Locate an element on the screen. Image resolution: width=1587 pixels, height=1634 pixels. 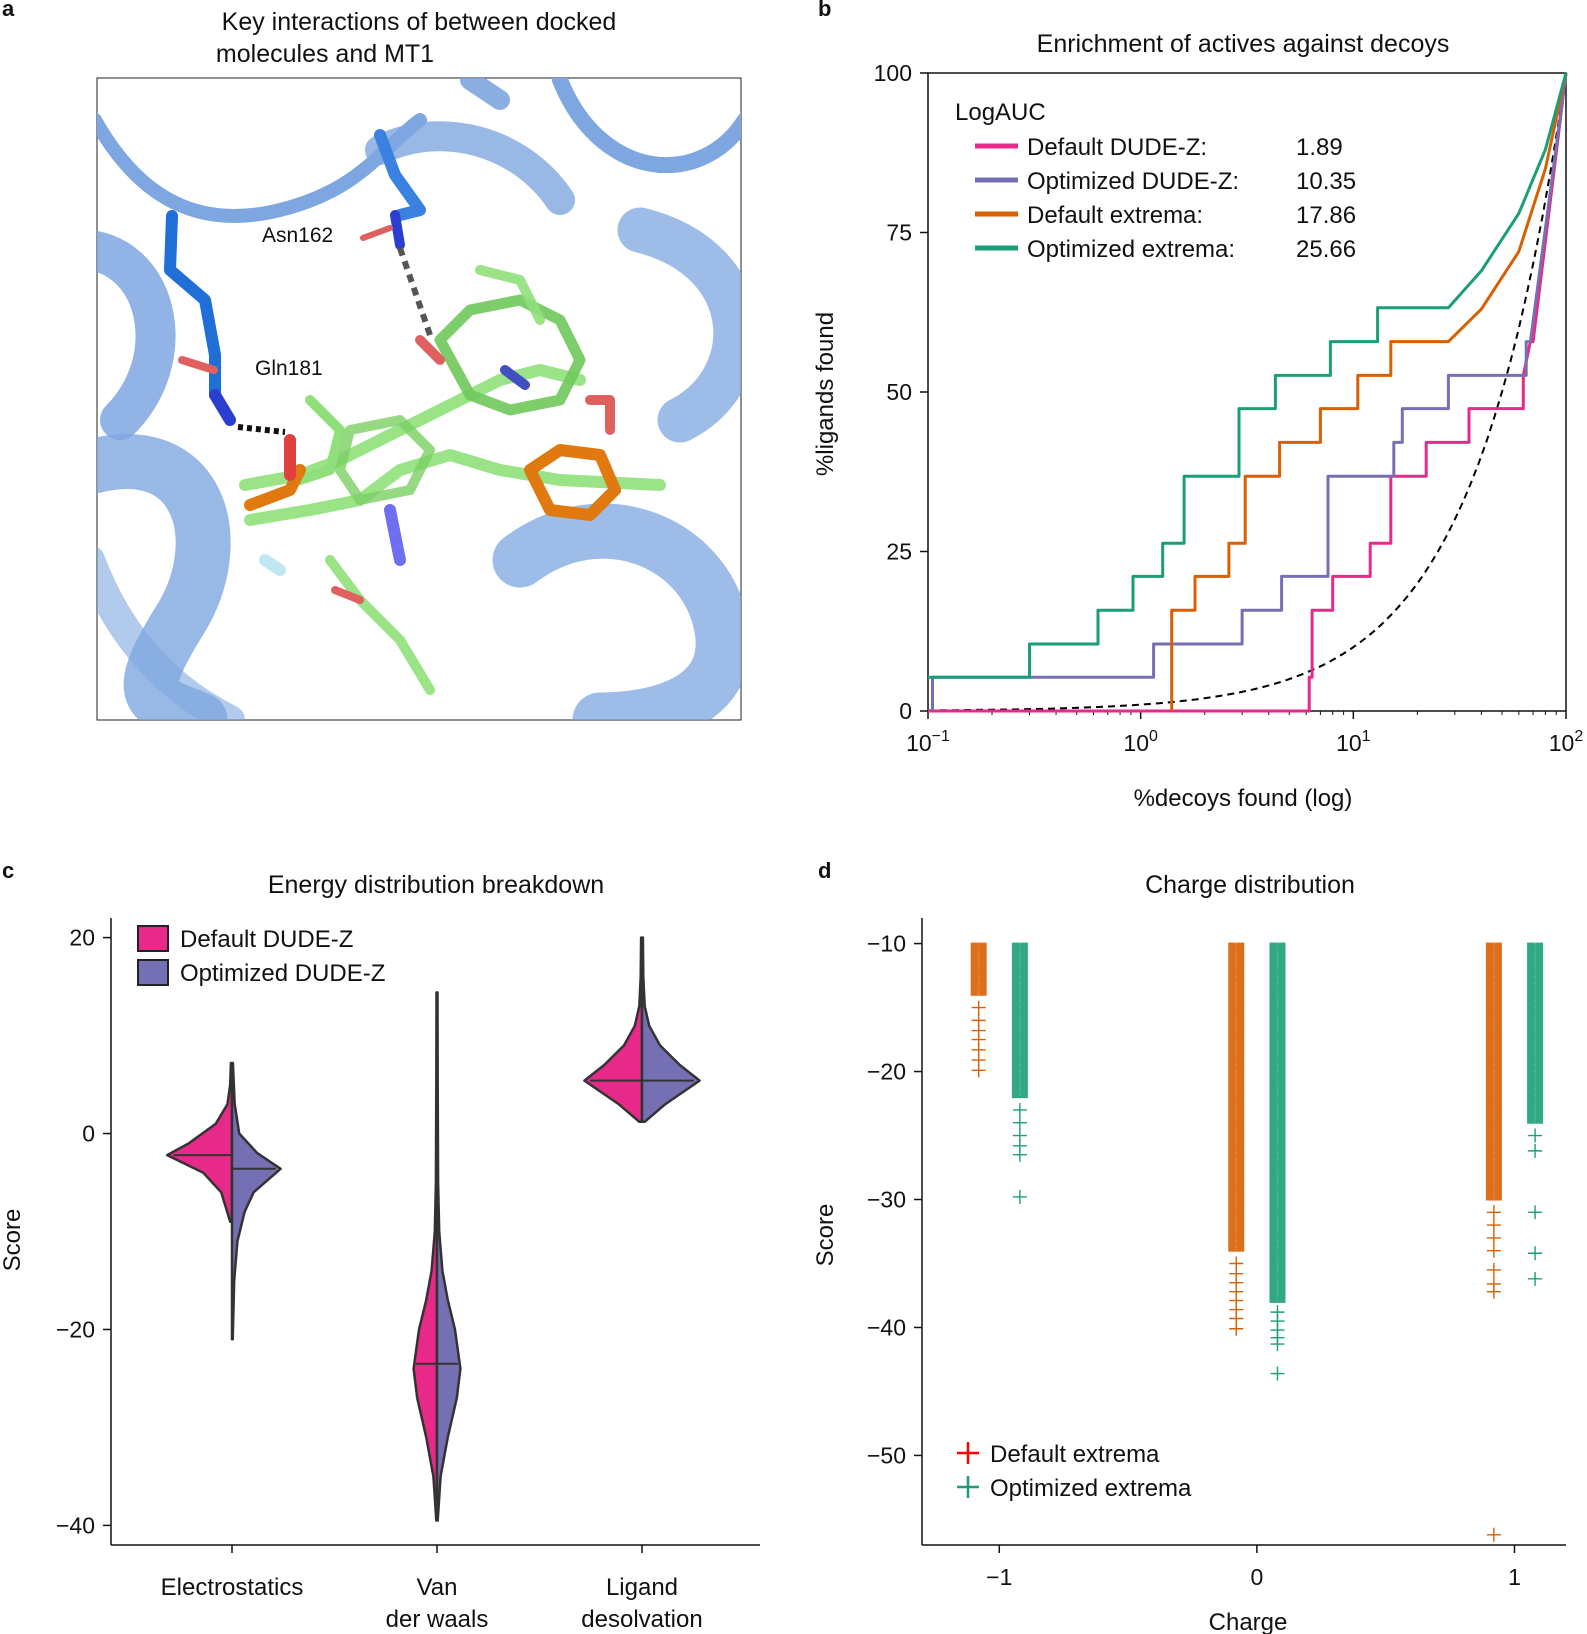
legend-value: 1.89 is located at coordinates (1319, 147).